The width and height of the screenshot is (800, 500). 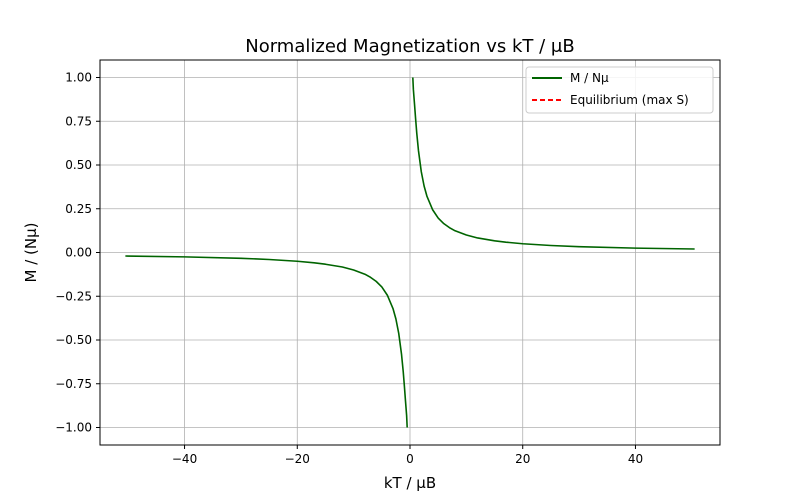 I want to click on y-tick-label: −1.00, so click(x=73, y=428).